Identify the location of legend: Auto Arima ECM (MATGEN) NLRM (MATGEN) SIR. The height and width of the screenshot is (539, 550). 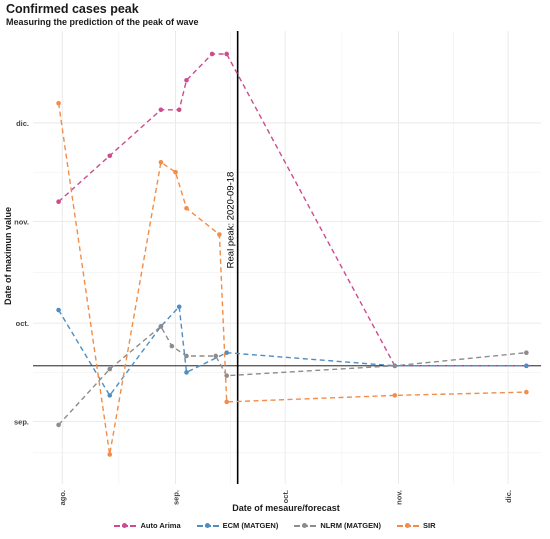
(275, 526).